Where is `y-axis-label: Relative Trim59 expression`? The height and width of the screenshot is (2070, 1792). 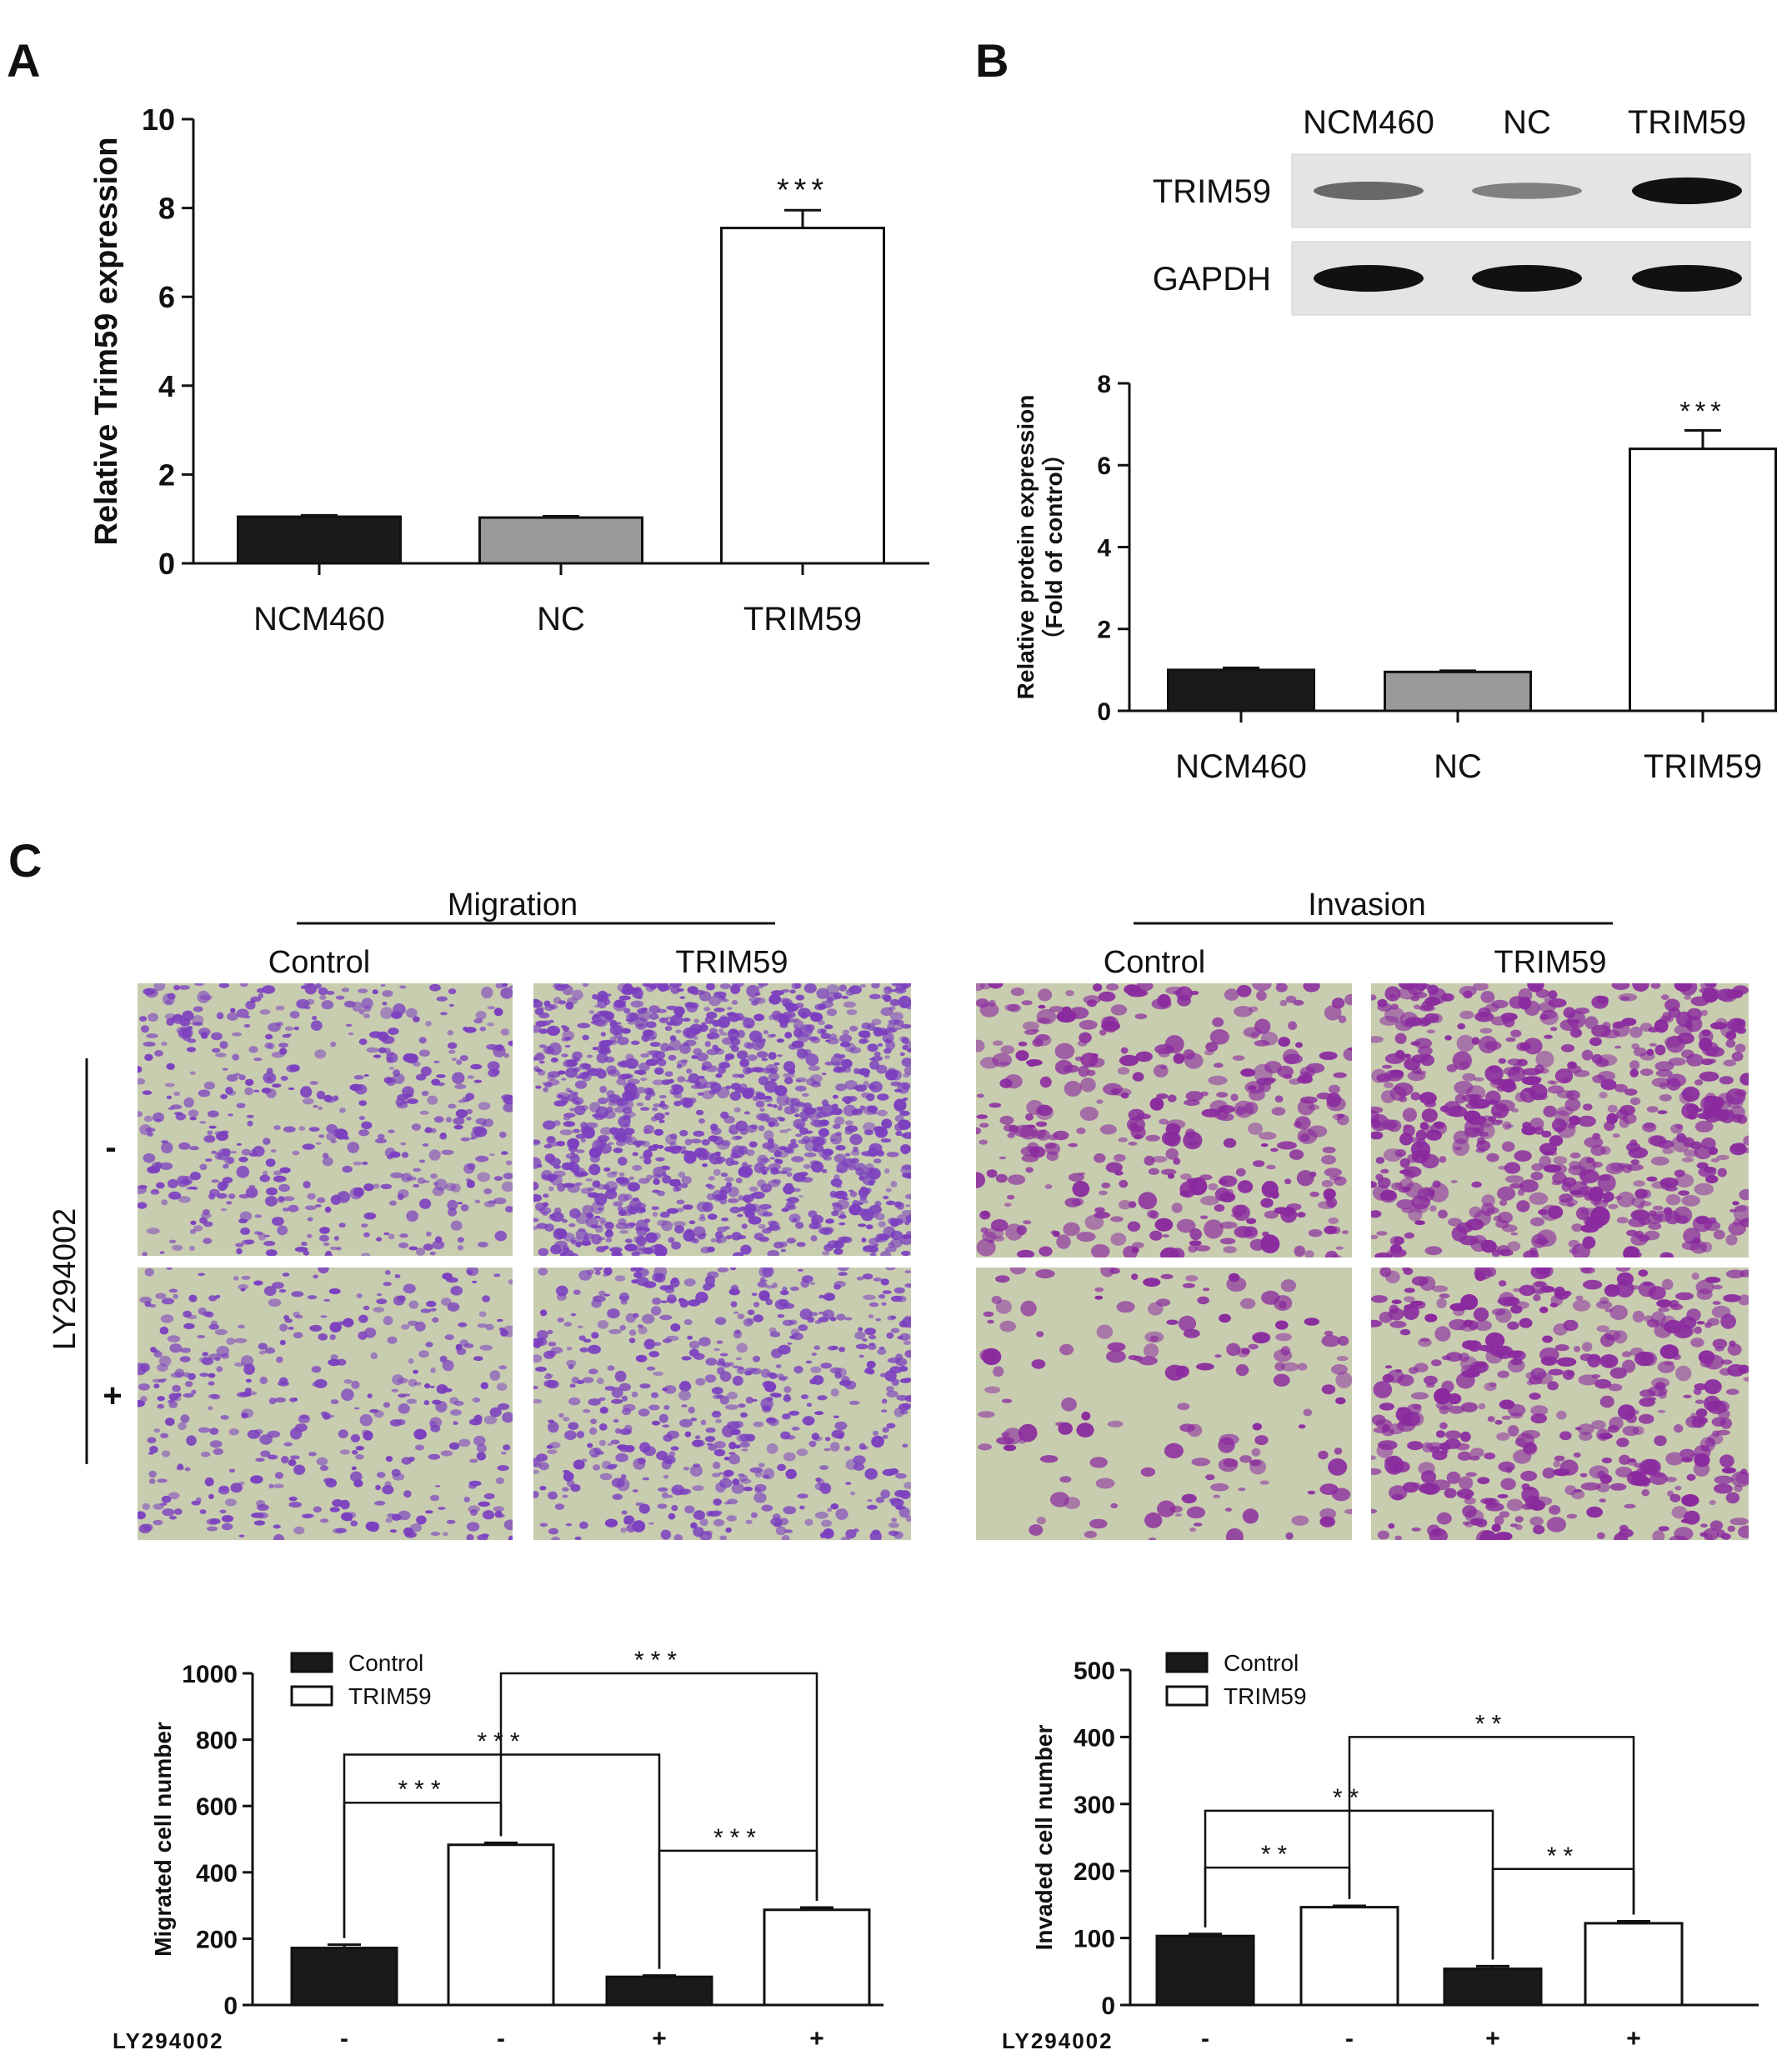
y-axis-label: Relative Trim59 expression is located at coordinates (107, 341).